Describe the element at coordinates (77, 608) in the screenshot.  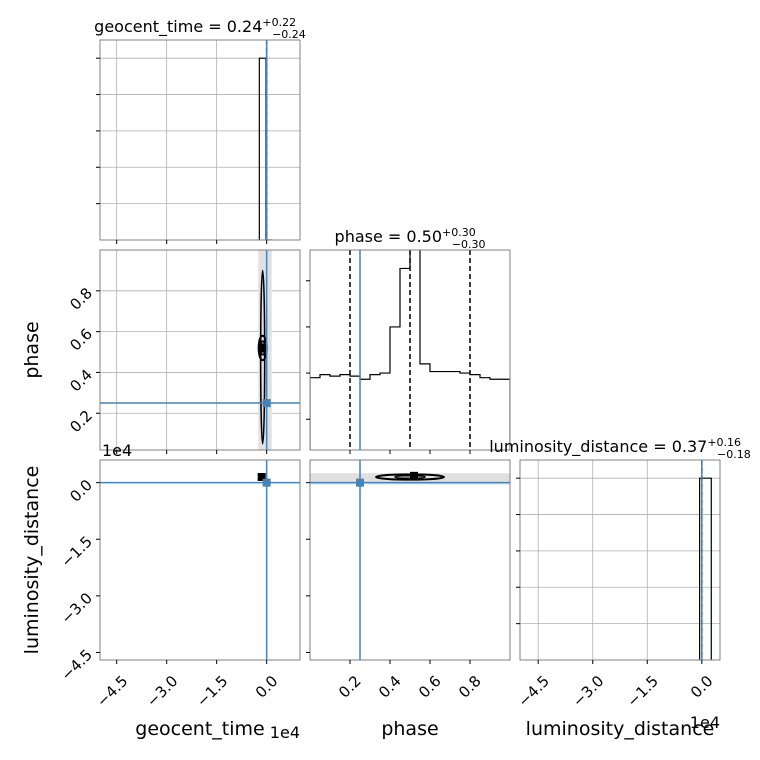
I see `scatter-luminosity_distance-vs-geocent_time-ytick-label-1: −3.0` at that location.